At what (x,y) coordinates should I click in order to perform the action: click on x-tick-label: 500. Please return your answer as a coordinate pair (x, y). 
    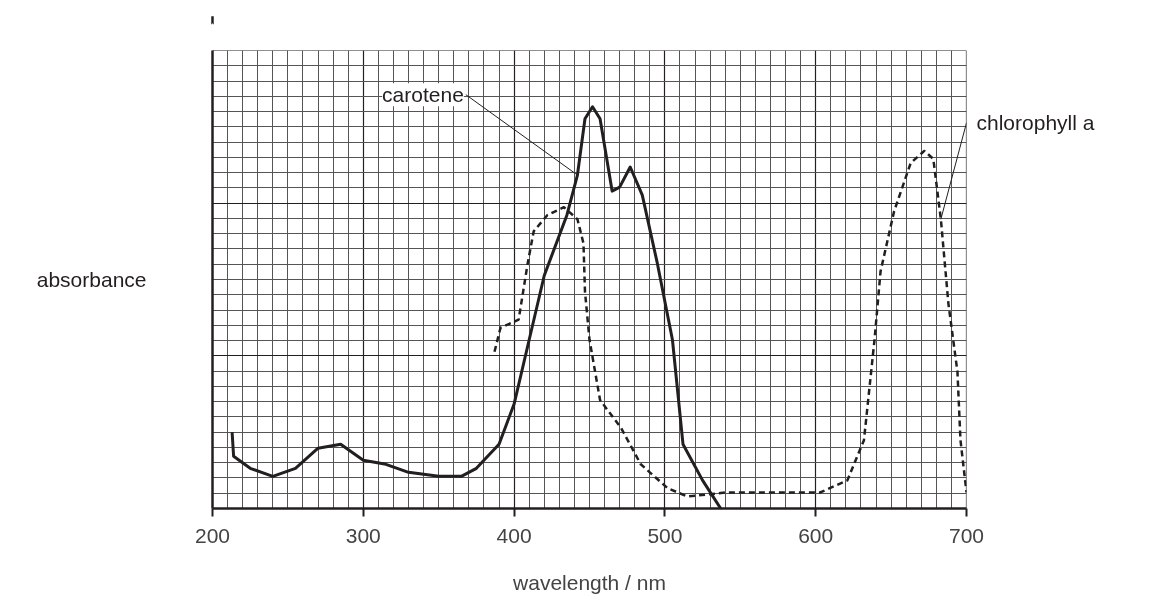
    Looking at the image, I should click on (665, 535).